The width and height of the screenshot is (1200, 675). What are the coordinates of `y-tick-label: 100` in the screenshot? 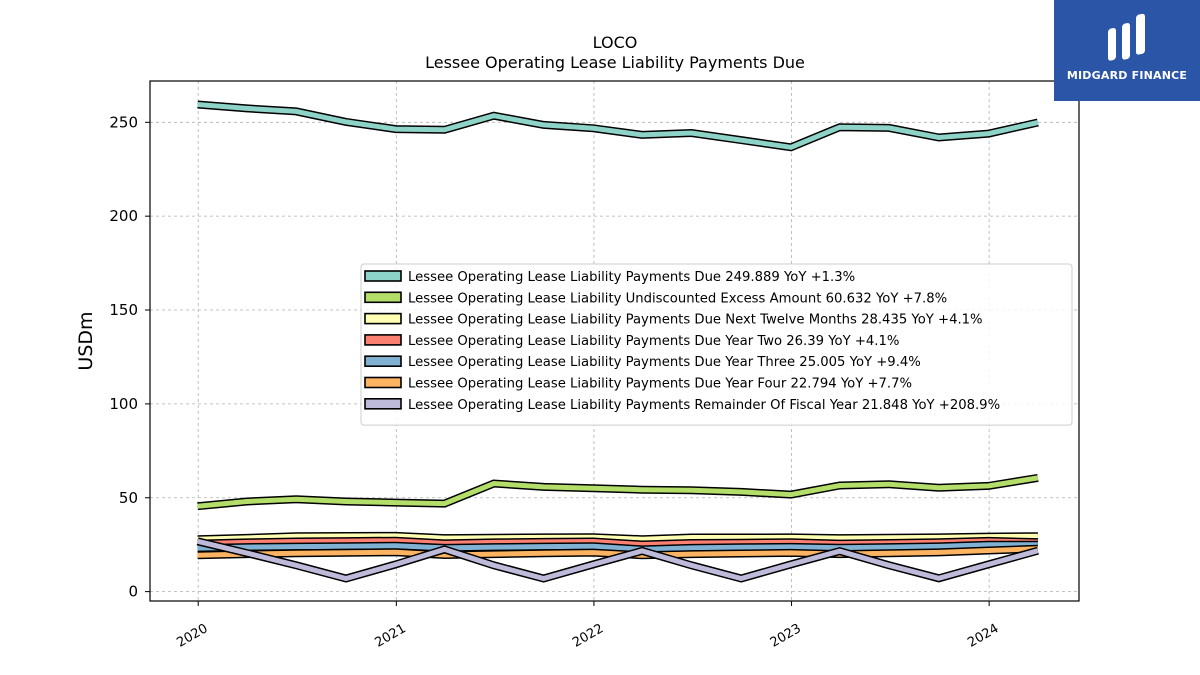 It's located at (123, 404).